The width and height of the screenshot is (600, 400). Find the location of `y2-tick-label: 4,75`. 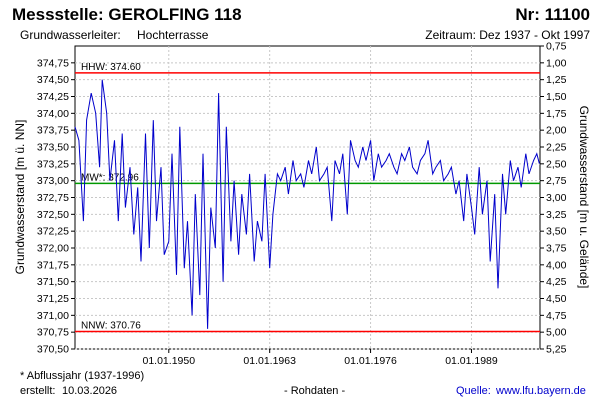

y2-tick-label: 4,75 is located at coordinates (556, 316).